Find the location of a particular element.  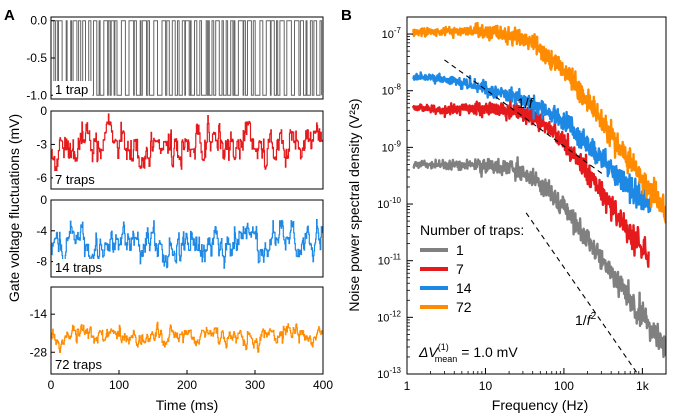

panel-b-guide-label-1f: 1/f is located at coordinates (526, 103).